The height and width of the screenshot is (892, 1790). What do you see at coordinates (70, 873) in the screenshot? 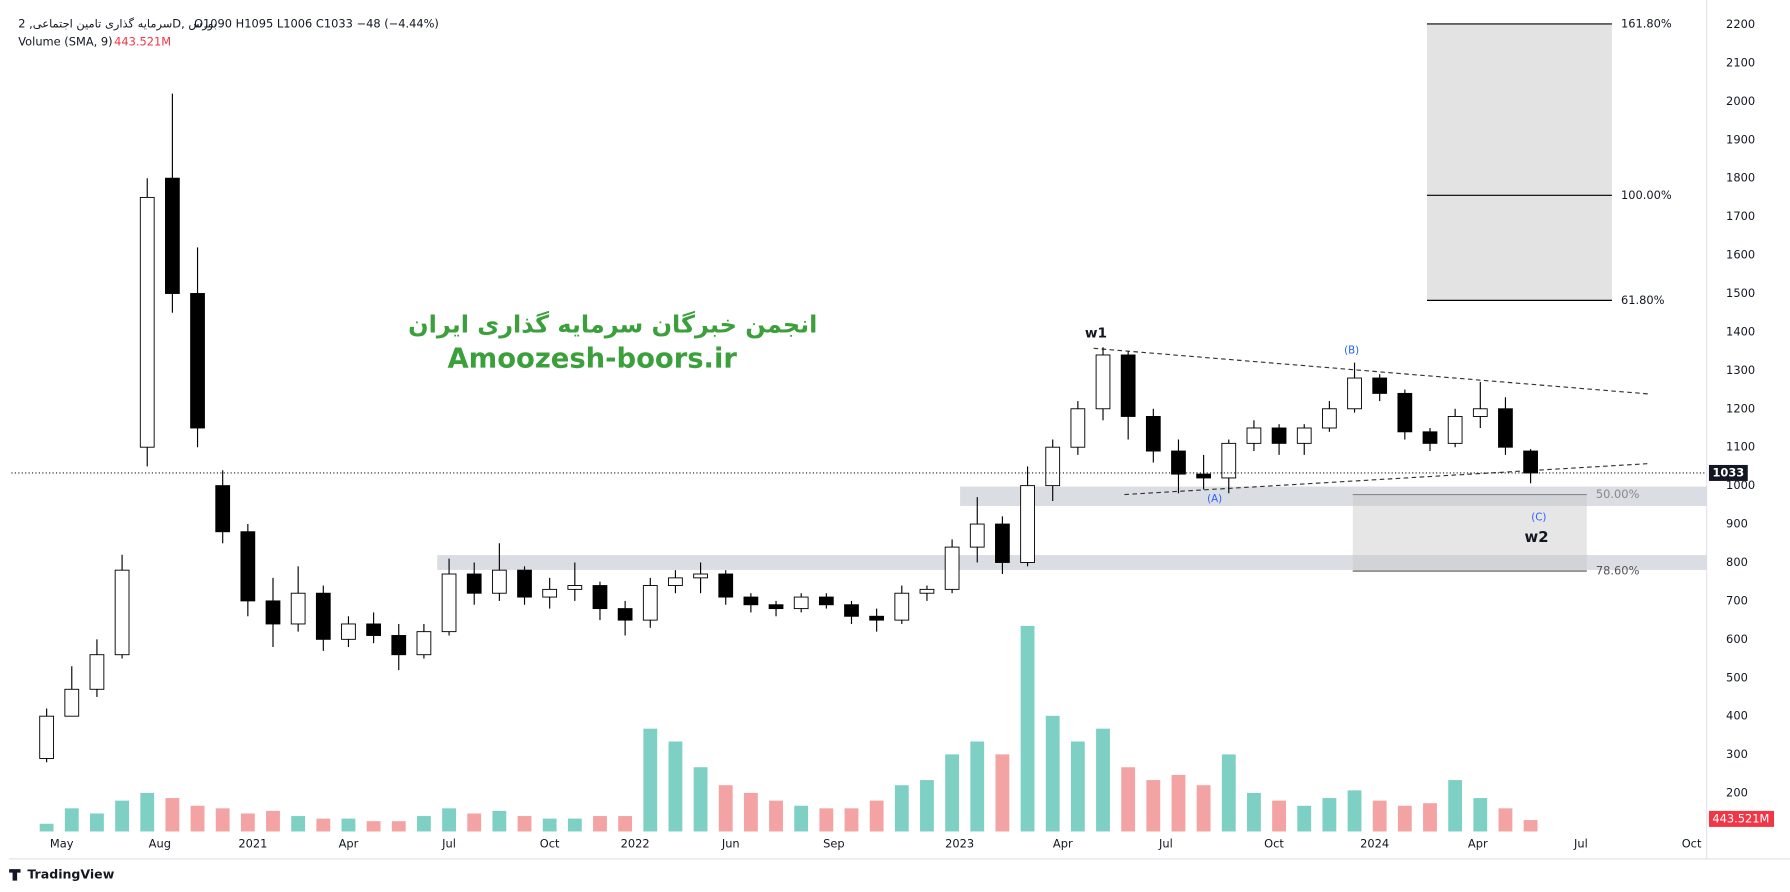
I see `brand: TradingView` at bounding box center [70, 873].